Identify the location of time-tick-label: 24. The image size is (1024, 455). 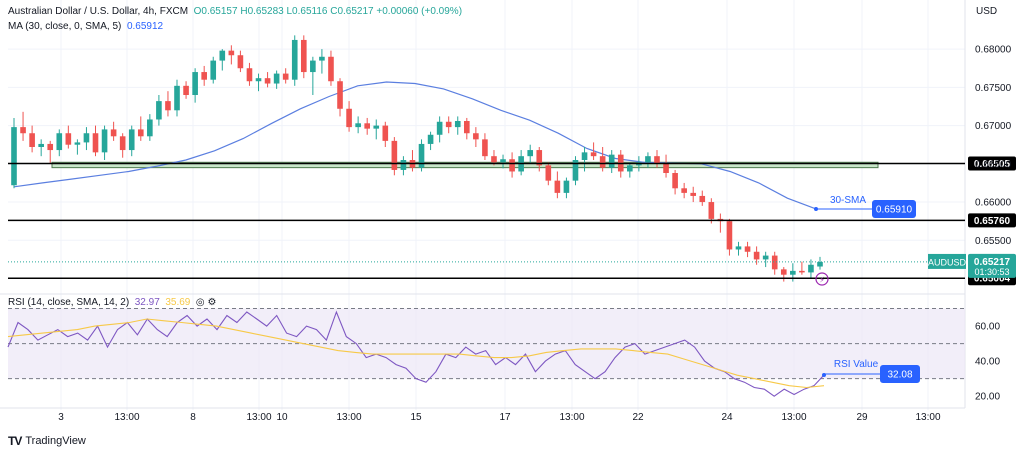
(727, 417).